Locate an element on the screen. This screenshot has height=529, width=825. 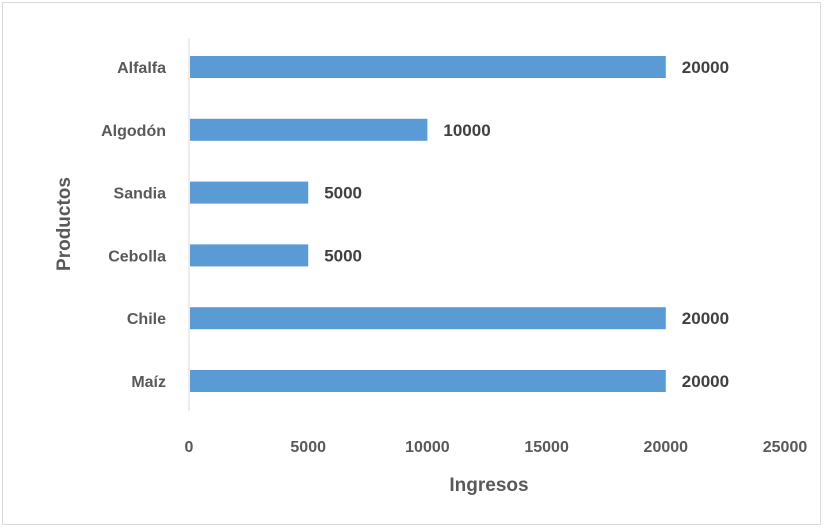
x-tick-labels-layer: 0 5000 10000 15000 20000 25000 is located at coordinates (496, 447).